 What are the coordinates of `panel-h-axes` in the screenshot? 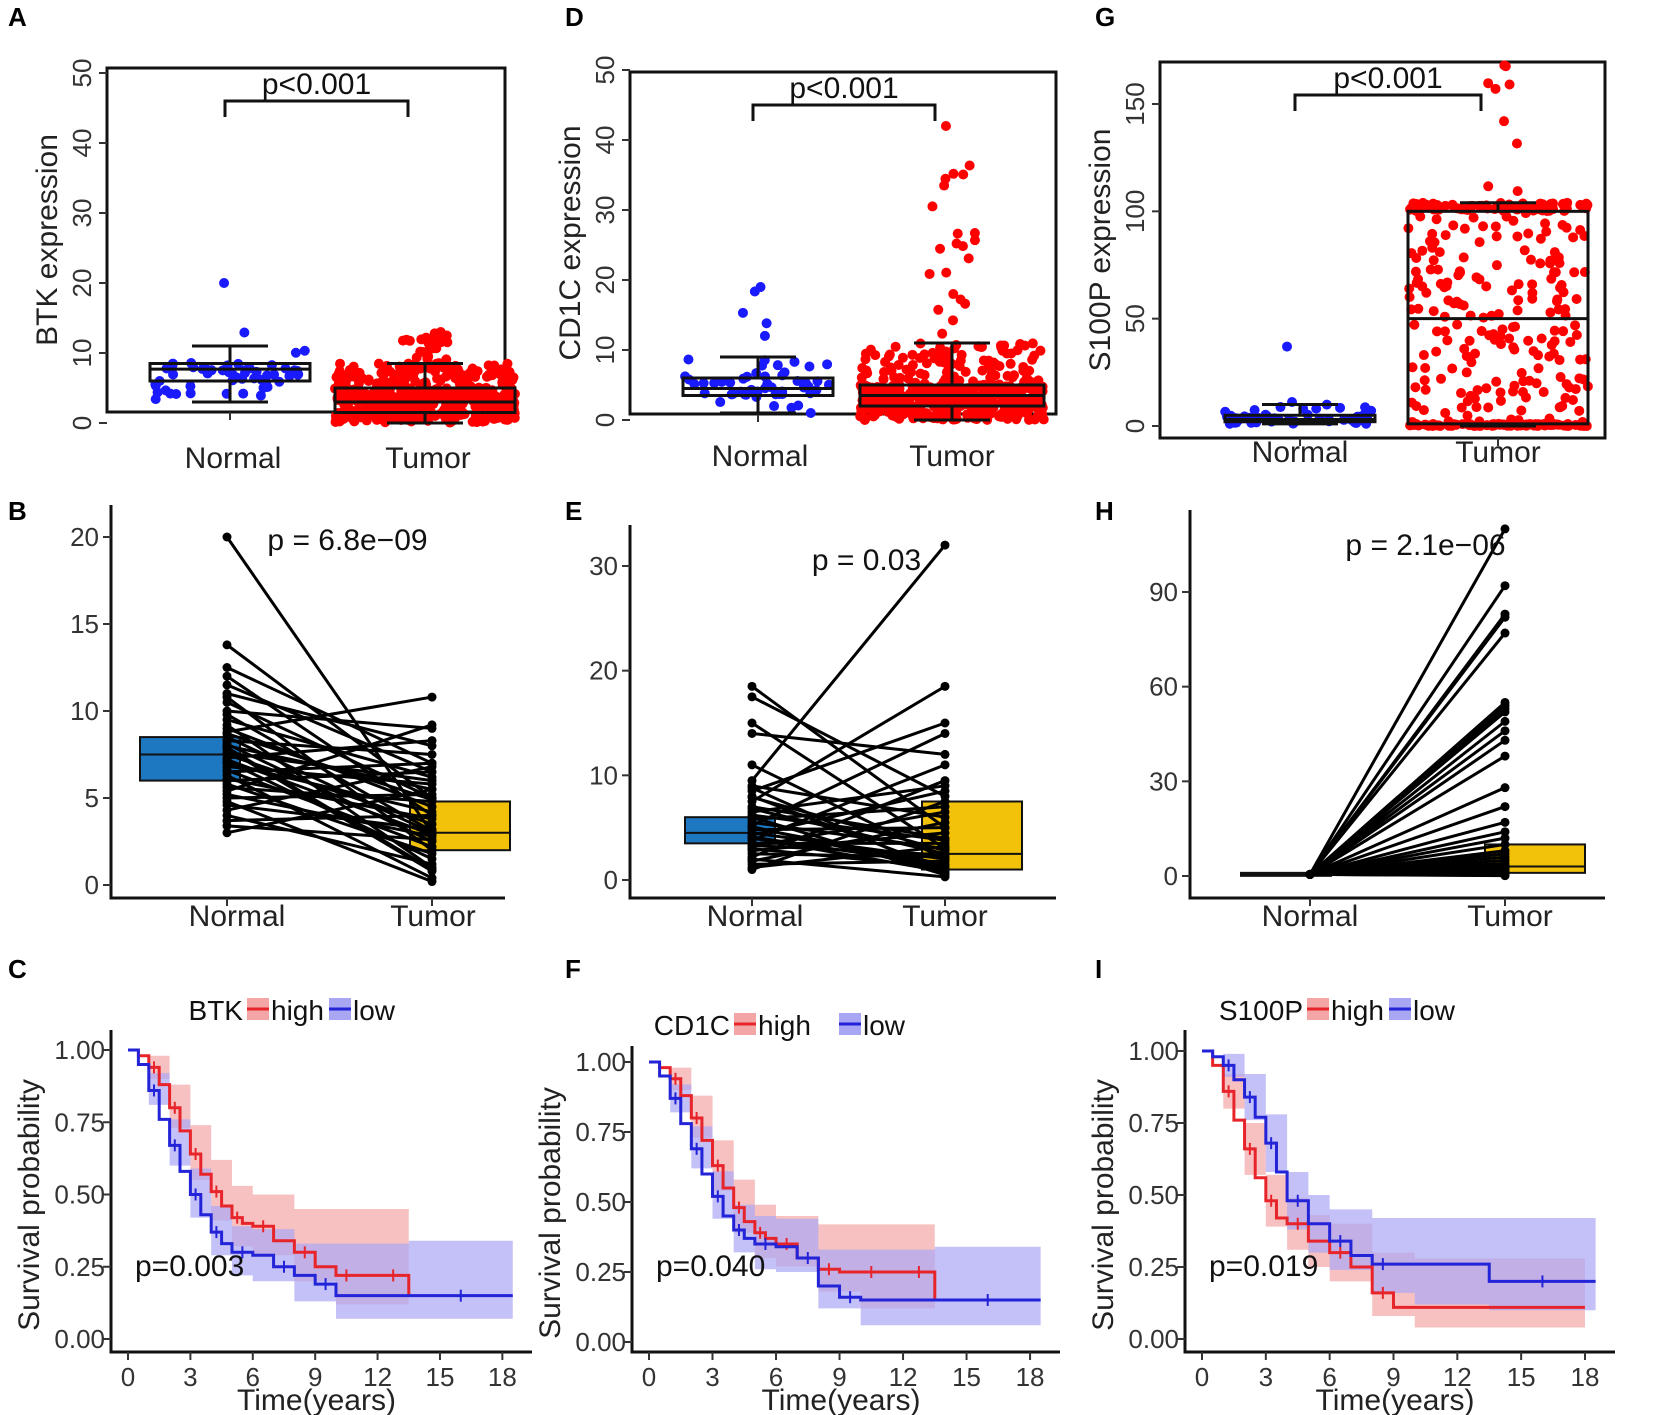 It's located at (1396, 705).